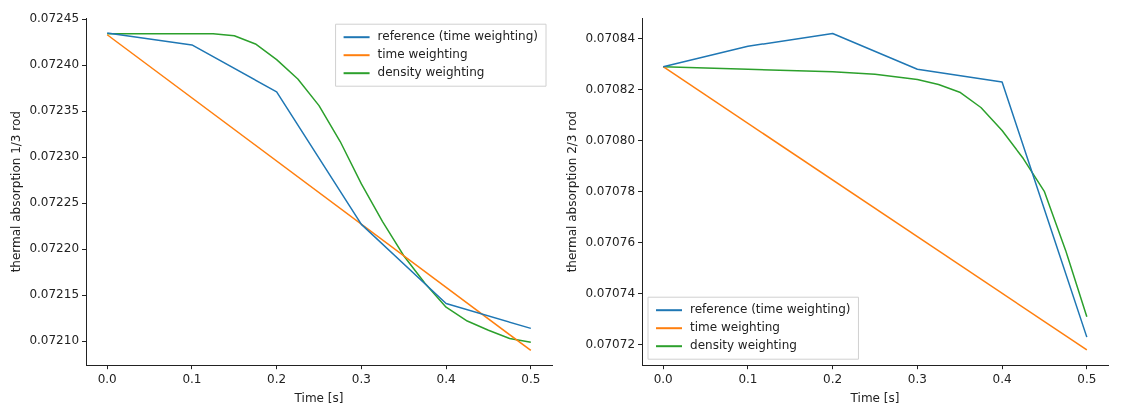 The width and height of the screenshot is (1122, 409). I want to click on y-tick-label: 0.07230, so click(54, 156).